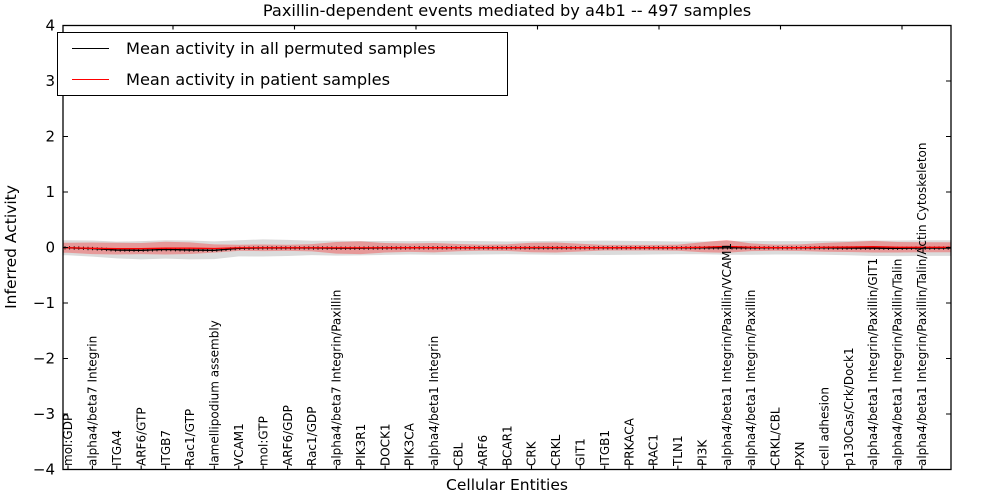 This screenshot has width=1000, height=500. Describe the element at coordinates (90, 48) in the screenshot. I see `black-line-swatch` at that location.